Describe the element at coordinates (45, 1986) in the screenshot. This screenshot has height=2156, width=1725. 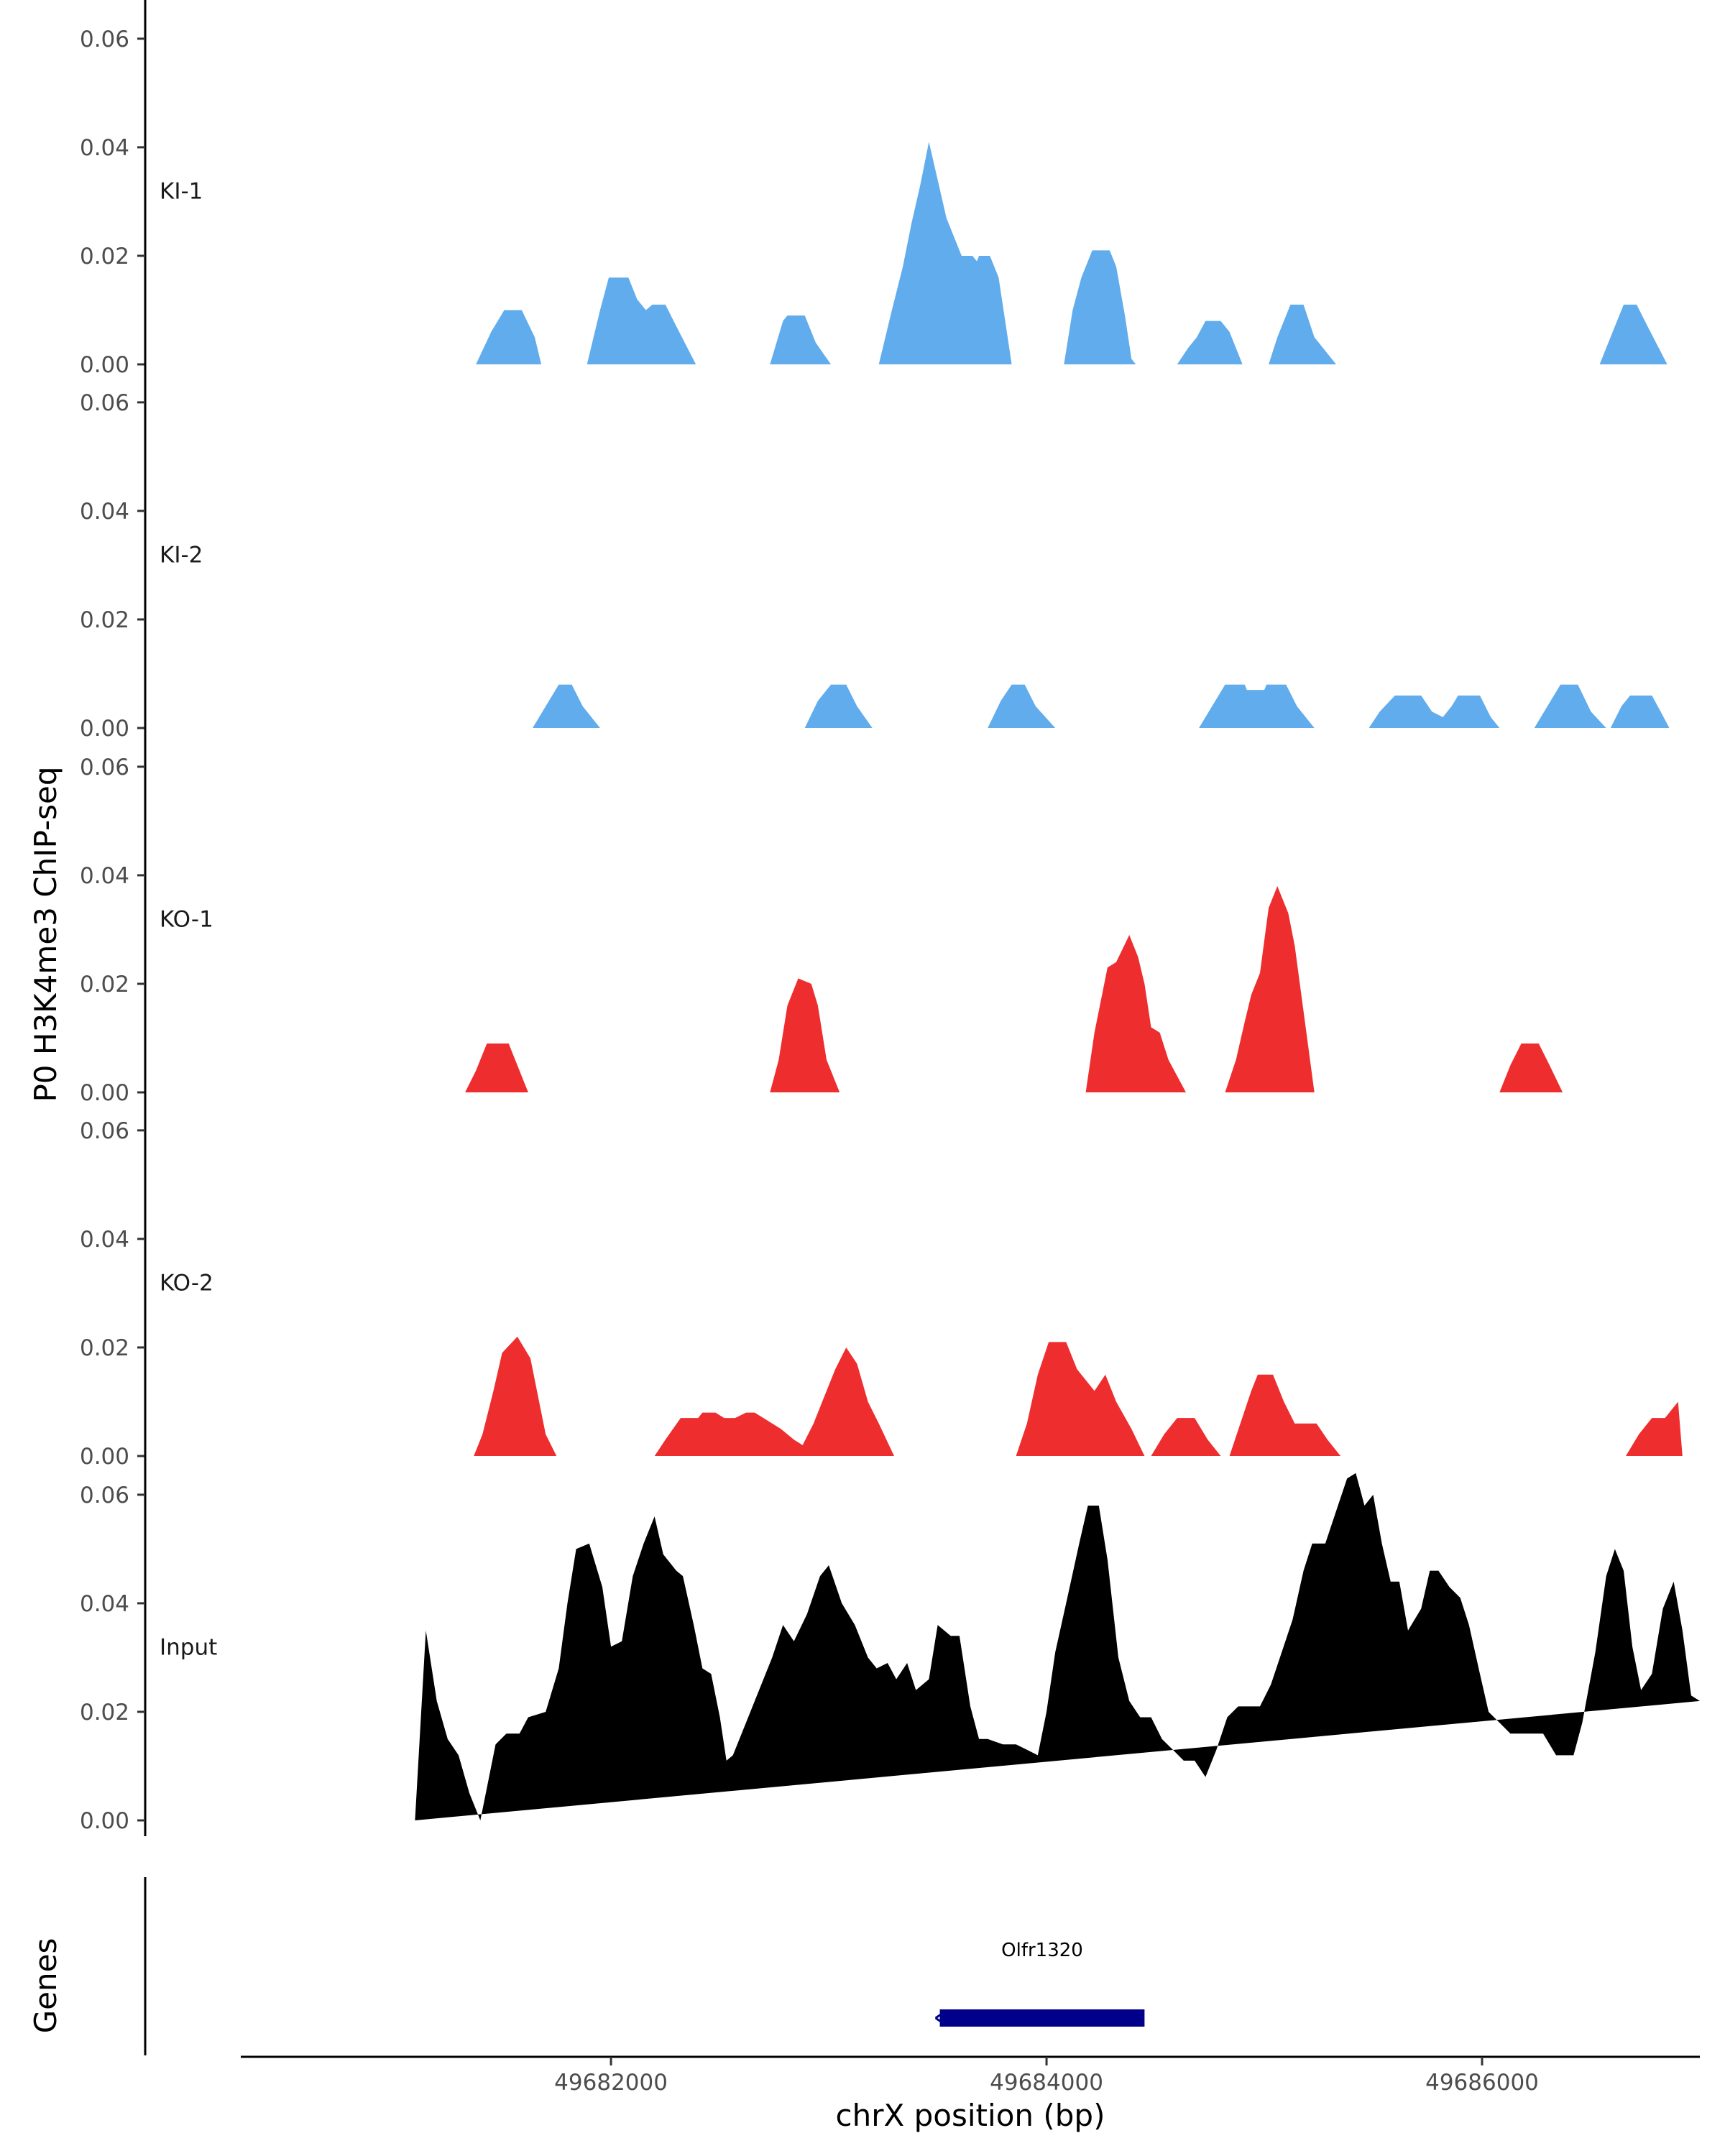
I see `genes-axis-title: Genes` at that location.